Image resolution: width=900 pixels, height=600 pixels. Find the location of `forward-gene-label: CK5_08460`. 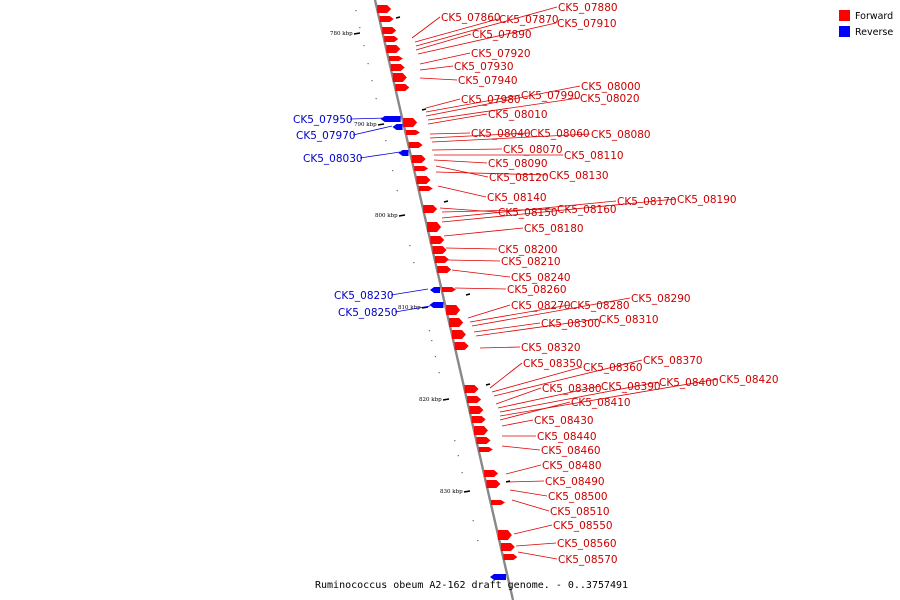

forward-gene-label: CK5_08460 is located at coordinates (571, 451).